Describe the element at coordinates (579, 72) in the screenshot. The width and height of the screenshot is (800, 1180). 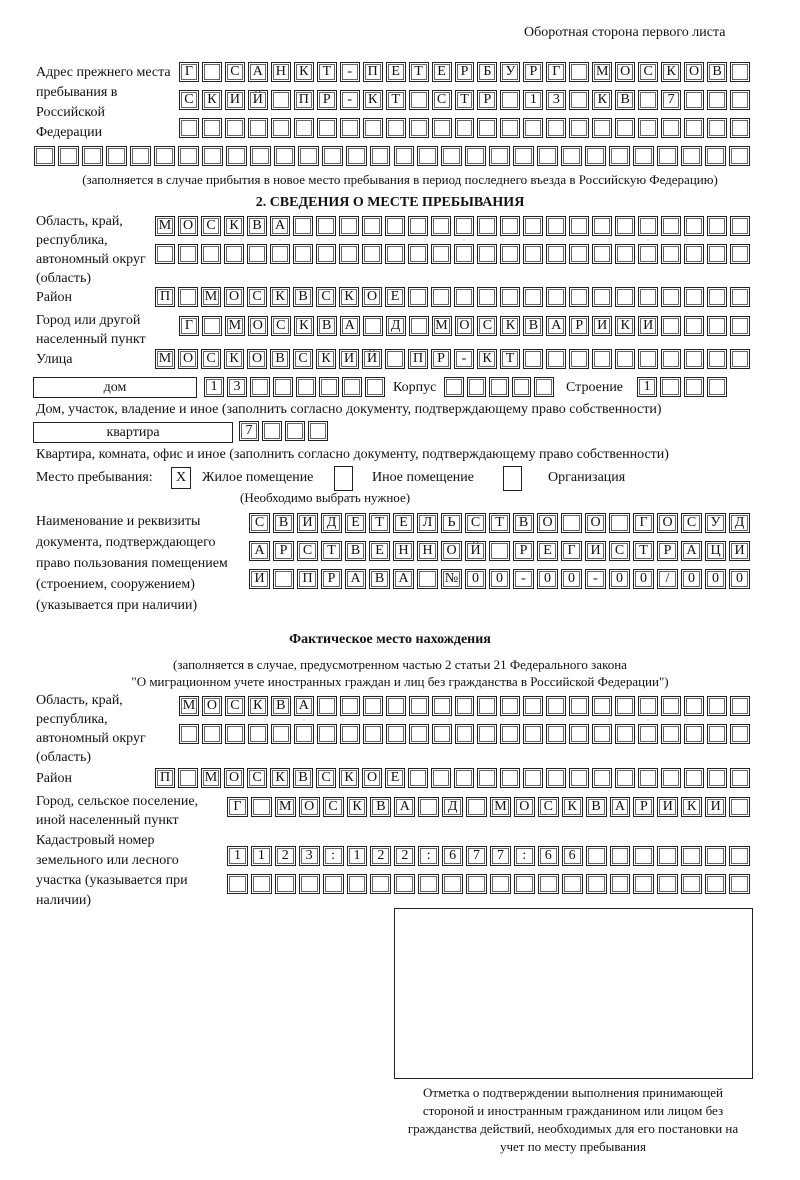
I see `prev-address-row-1-cell` at that location.